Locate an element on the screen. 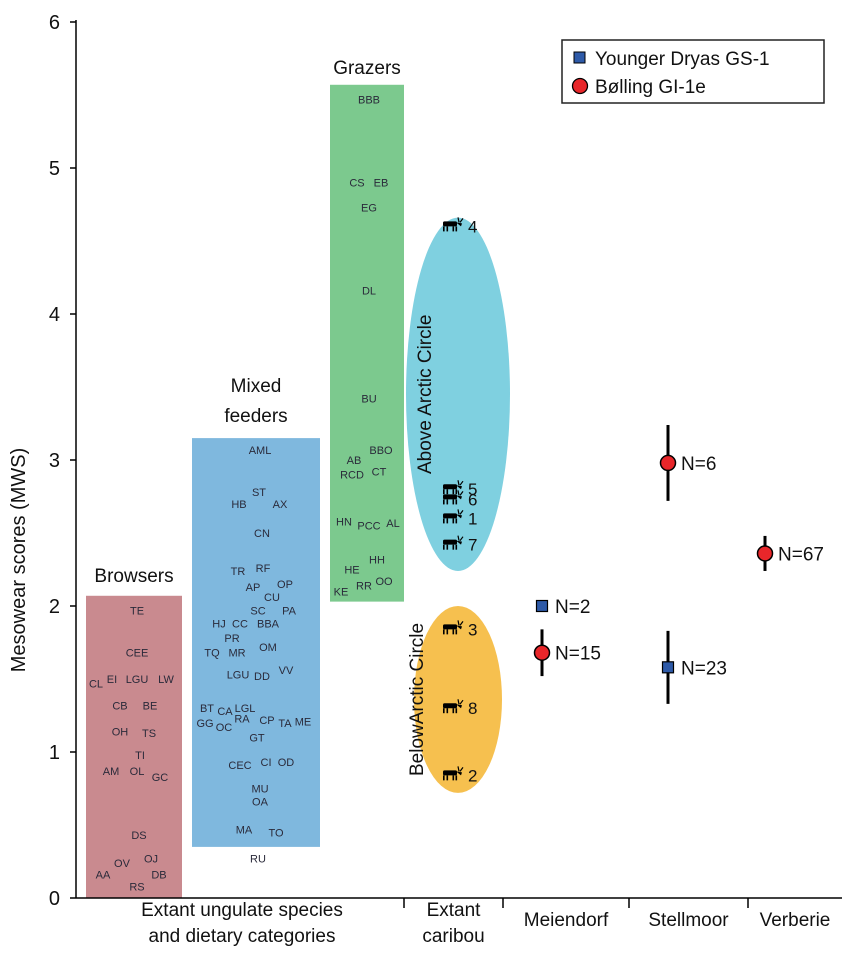  x-group-label: and dietary categories is located at coordinates (242, 936).